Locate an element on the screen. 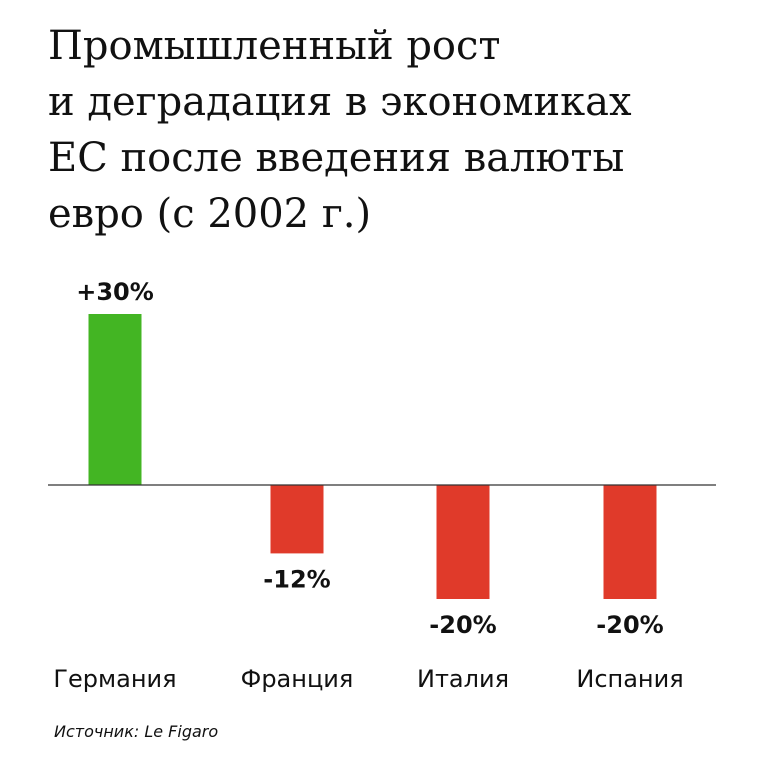 This screenshot has width=768, height=768. category-label-4: Испания is located at coordinates (629, 679).